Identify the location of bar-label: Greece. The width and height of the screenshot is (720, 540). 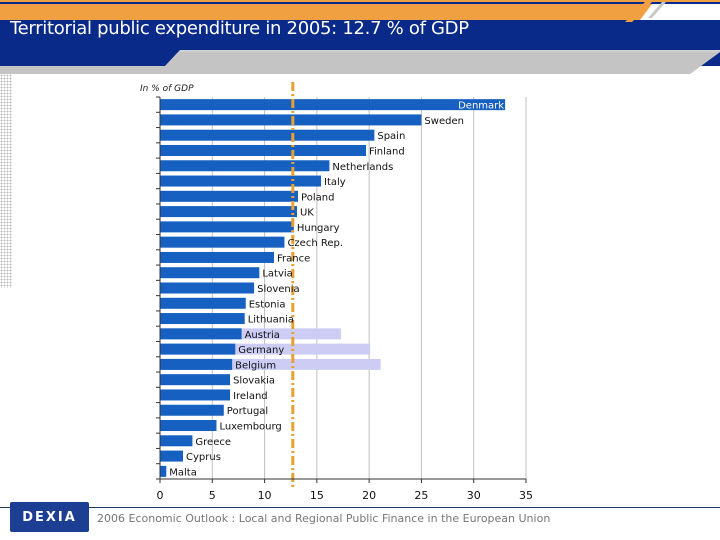
(213, 442).